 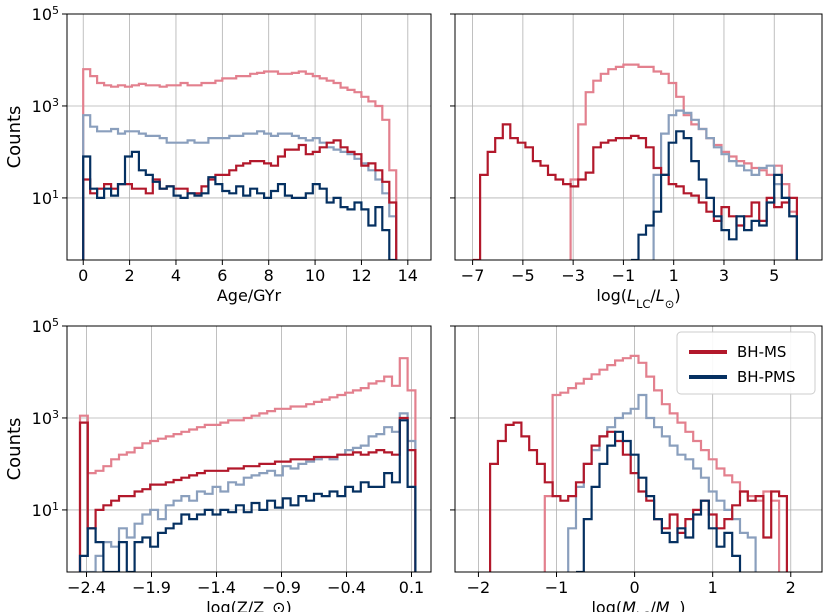 What do you see at coordinates (269, 275) in the screenshot?
I see `x-tick-label: 8` at bounding box center [269, 275].